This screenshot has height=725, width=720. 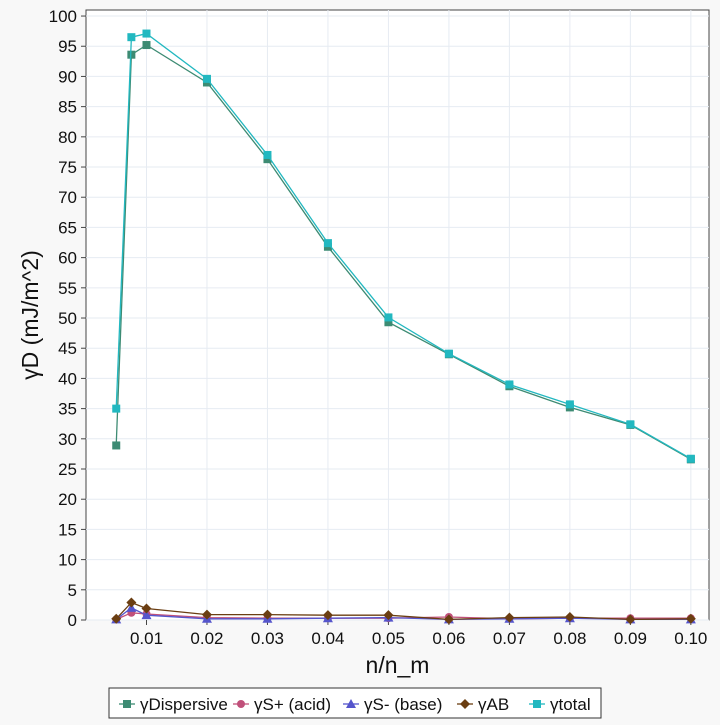 What do you see at coordinates (184, 704) in the screenshot?
I see `legend-label: γDispersive` at bounding box center [184, 704].